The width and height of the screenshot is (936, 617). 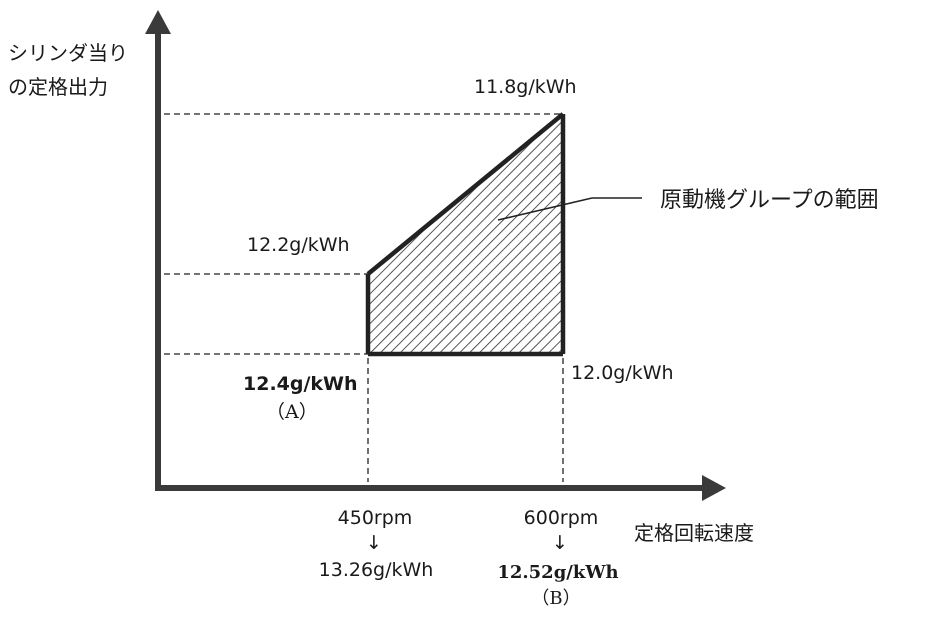 I want to click on x-mark-600-tag: （B）, so click(x=555, y=598).